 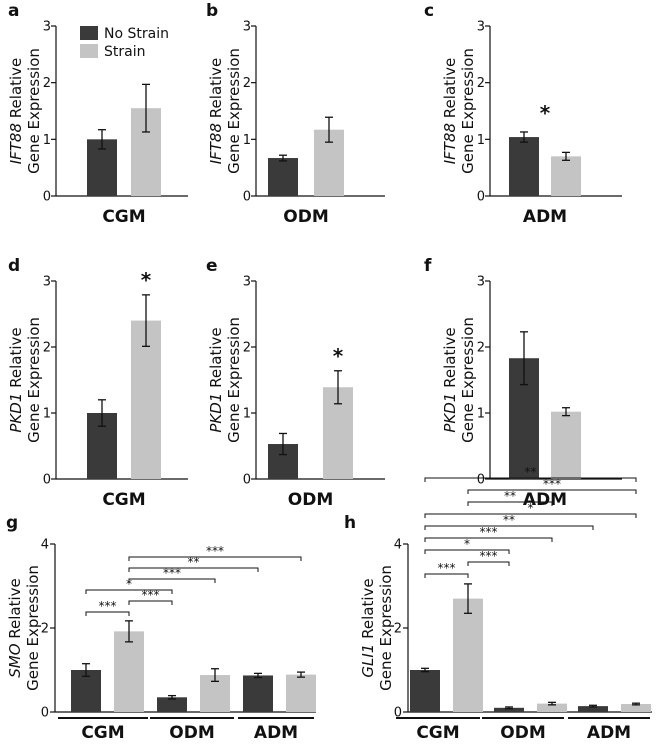 What do you see at coordinates (283, 177) in the screenshot?
I see `bar-no-strain-odm` at bounding box center [283, 177].